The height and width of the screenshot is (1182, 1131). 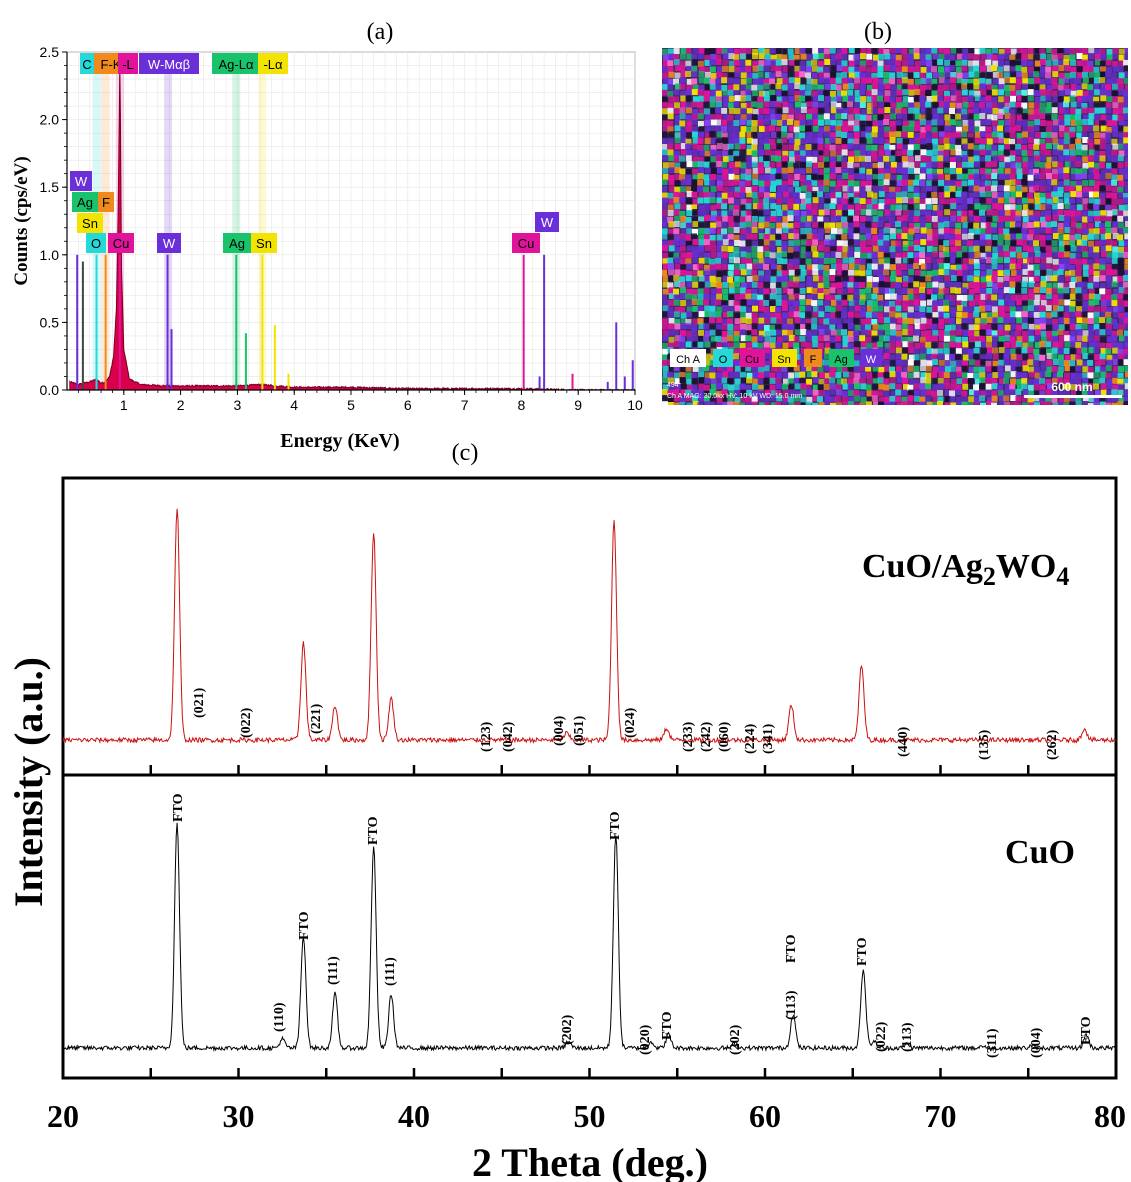 What do you see at coordinates (813, 360) in the screenshot?
I see `map-legend-f: F` at bounding box center [813, 360].